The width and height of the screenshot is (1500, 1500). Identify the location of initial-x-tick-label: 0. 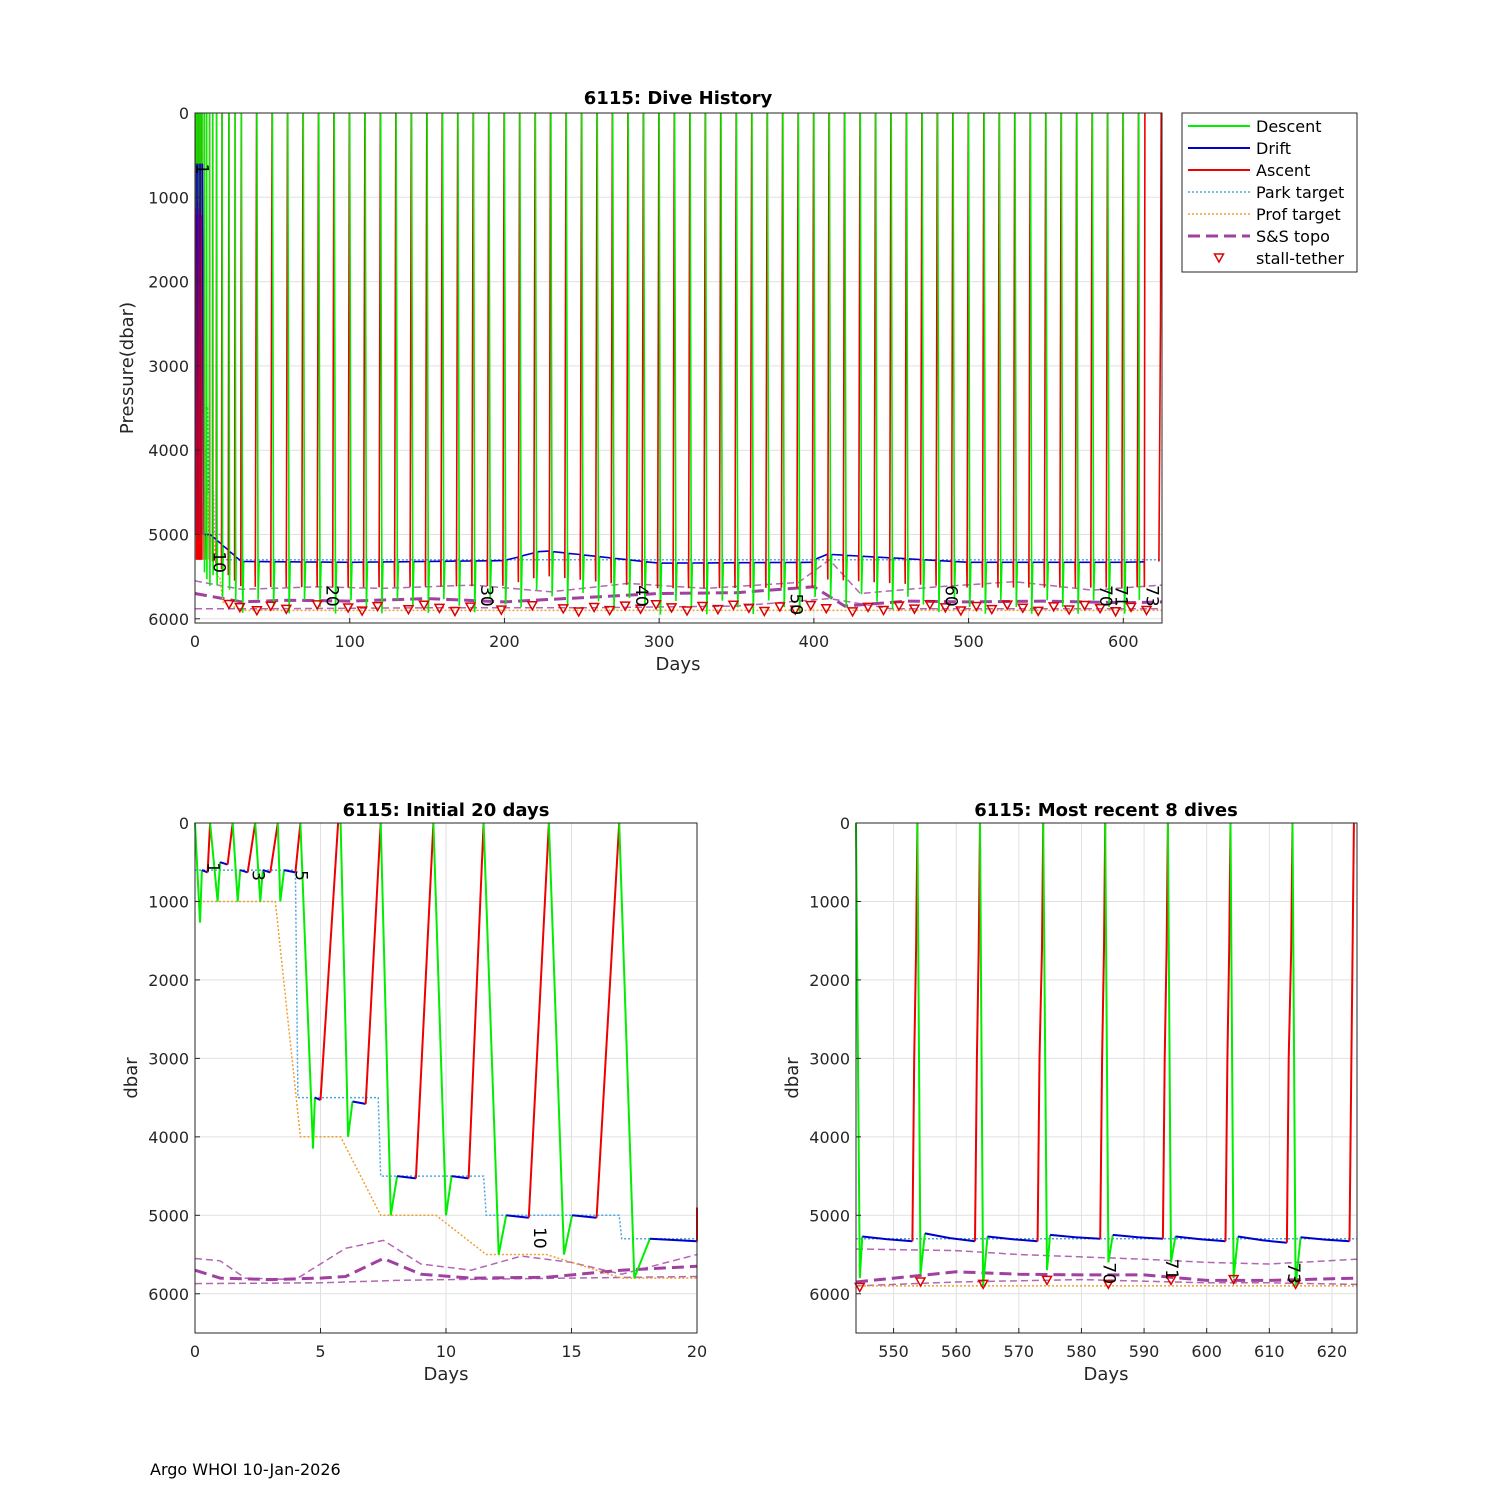
(195, 1351).